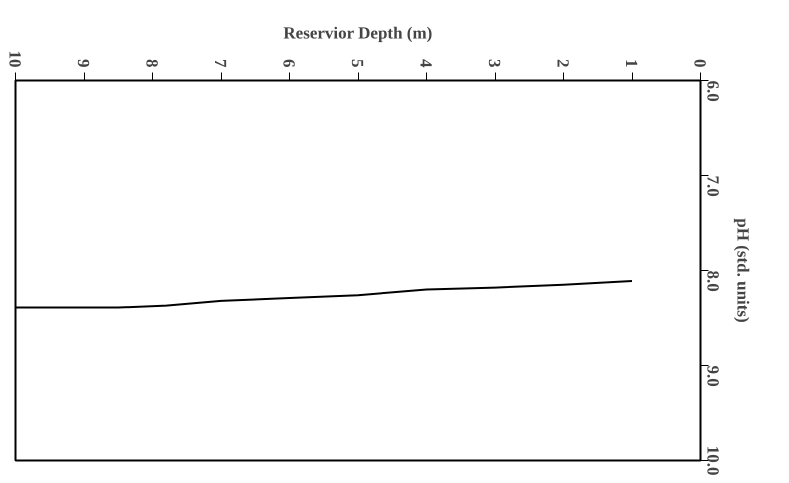  Describe the element at coordinates (743, 270) in the screenshot. I see `y-axis-title: pH (std. units)` at that location.